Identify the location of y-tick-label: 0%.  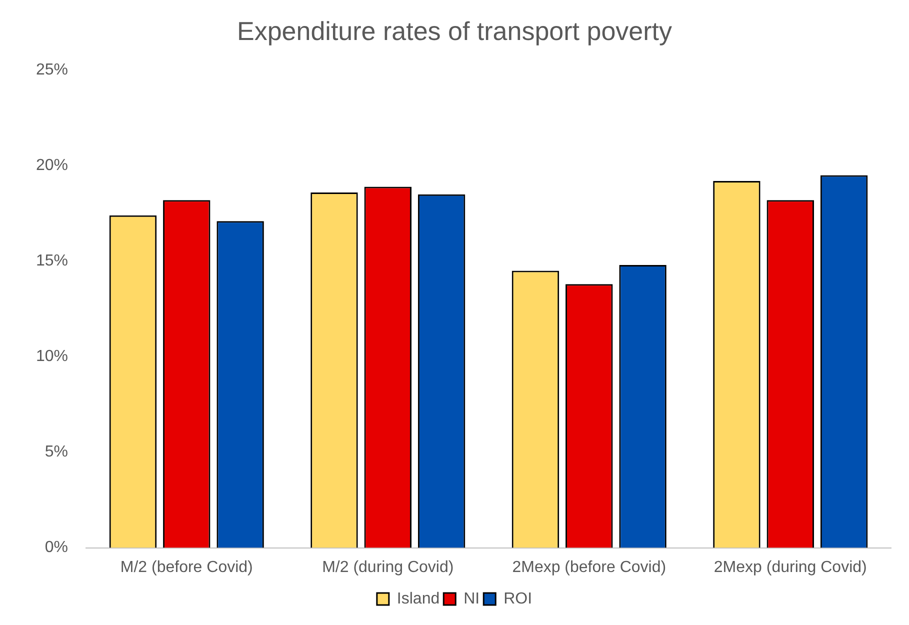
(56, 547).